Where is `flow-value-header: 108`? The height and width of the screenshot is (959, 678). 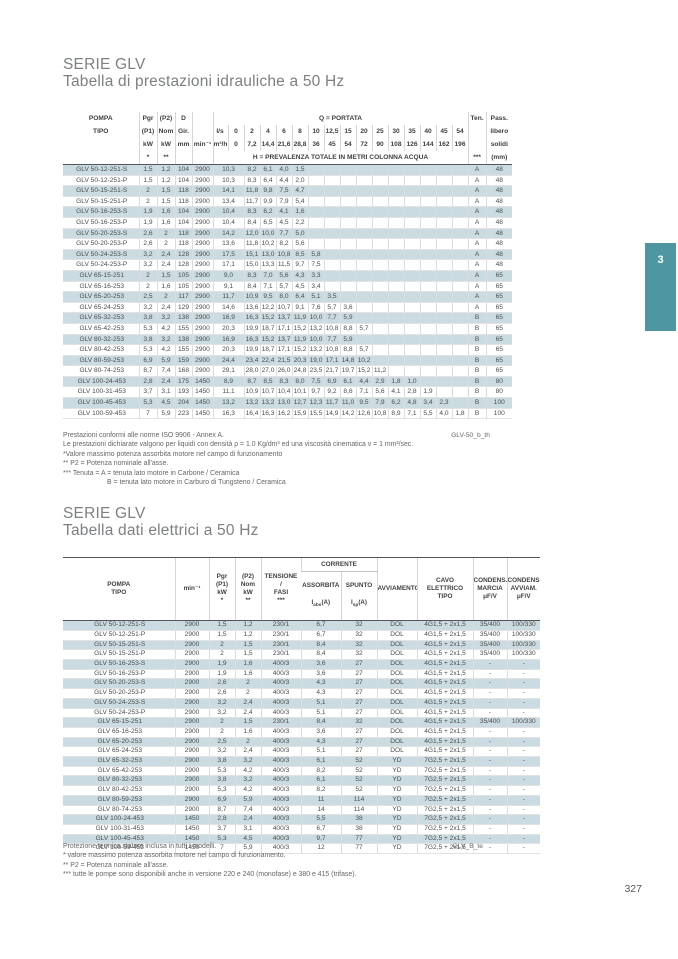
flow-value-header: 108 is located at coordinates (395, 144).